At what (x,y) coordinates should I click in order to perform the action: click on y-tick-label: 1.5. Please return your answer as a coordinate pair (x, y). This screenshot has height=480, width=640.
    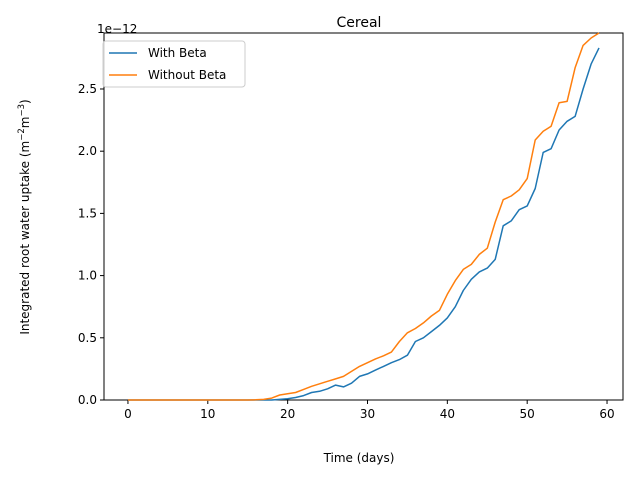
    Looking at the image, I should click on (87, 213).